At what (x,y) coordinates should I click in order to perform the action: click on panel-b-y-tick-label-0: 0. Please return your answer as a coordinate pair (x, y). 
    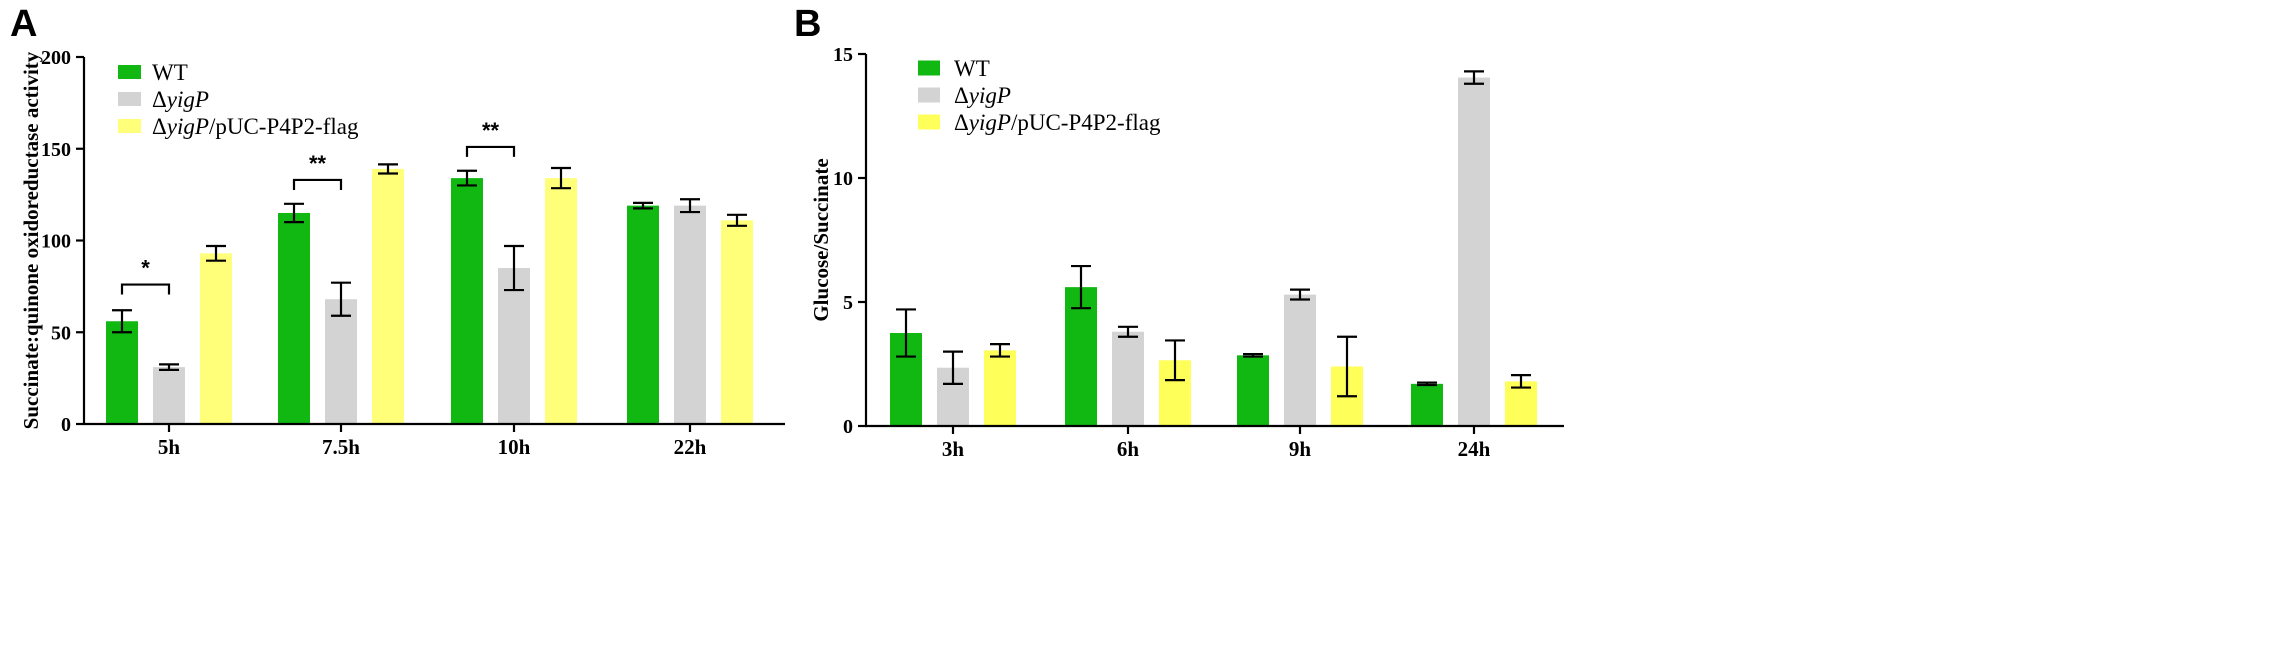
    Looking at the image, I should click on (848, 427).